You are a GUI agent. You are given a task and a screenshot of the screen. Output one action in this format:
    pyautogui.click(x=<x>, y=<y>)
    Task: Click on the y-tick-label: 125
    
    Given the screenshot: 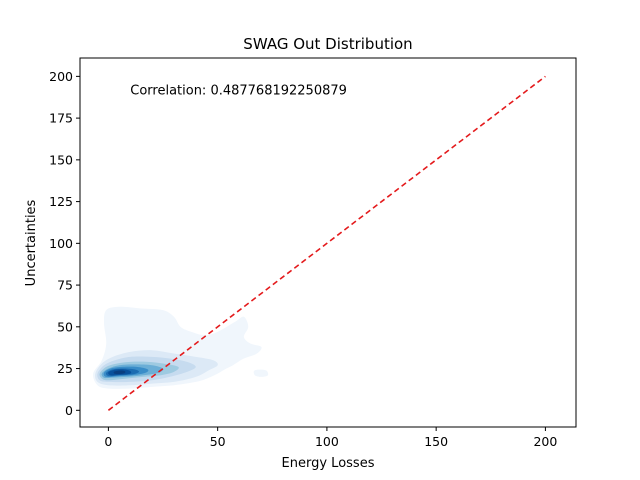 What is the action you would take?
    pyautogui.click(x=61, y=201)
    